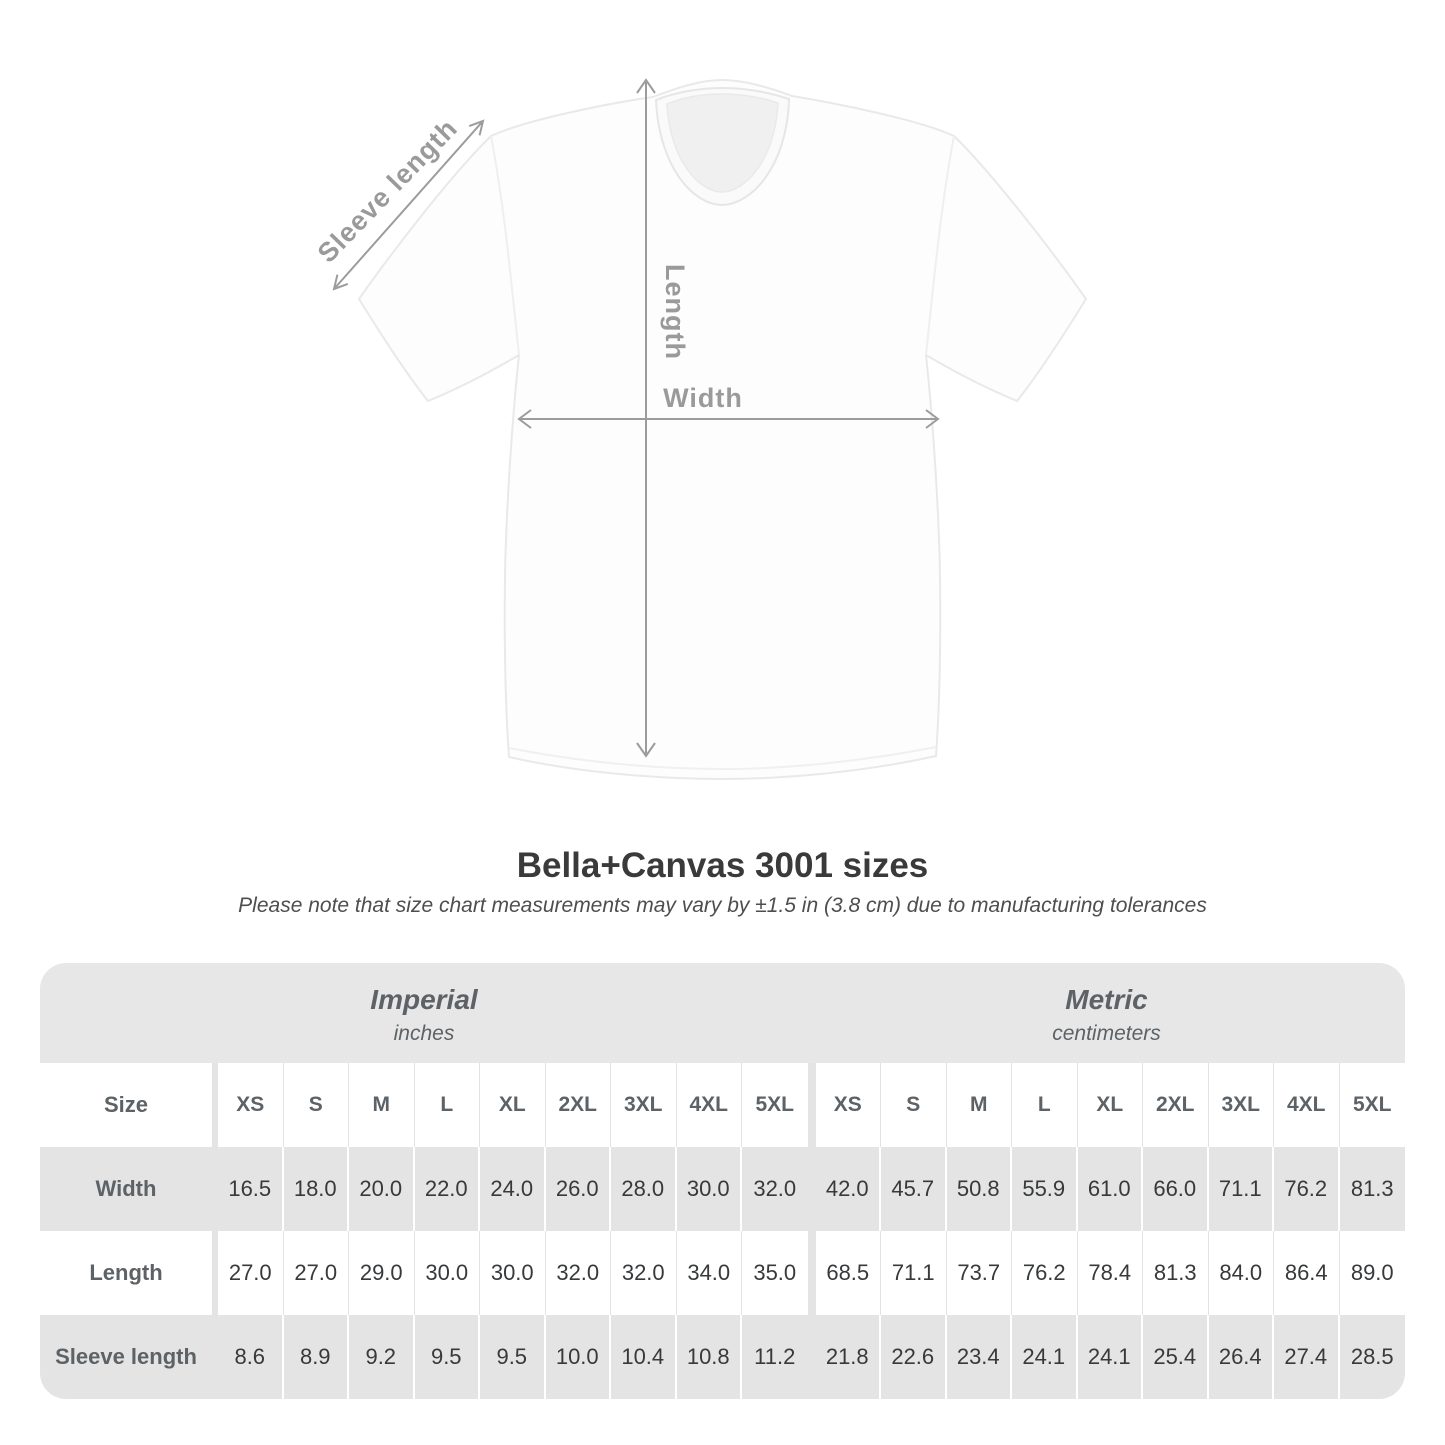 The height and width of the screenshot is (1445, 1445). I want to click on measurement-cell: 34.0, so click(709, 1273).